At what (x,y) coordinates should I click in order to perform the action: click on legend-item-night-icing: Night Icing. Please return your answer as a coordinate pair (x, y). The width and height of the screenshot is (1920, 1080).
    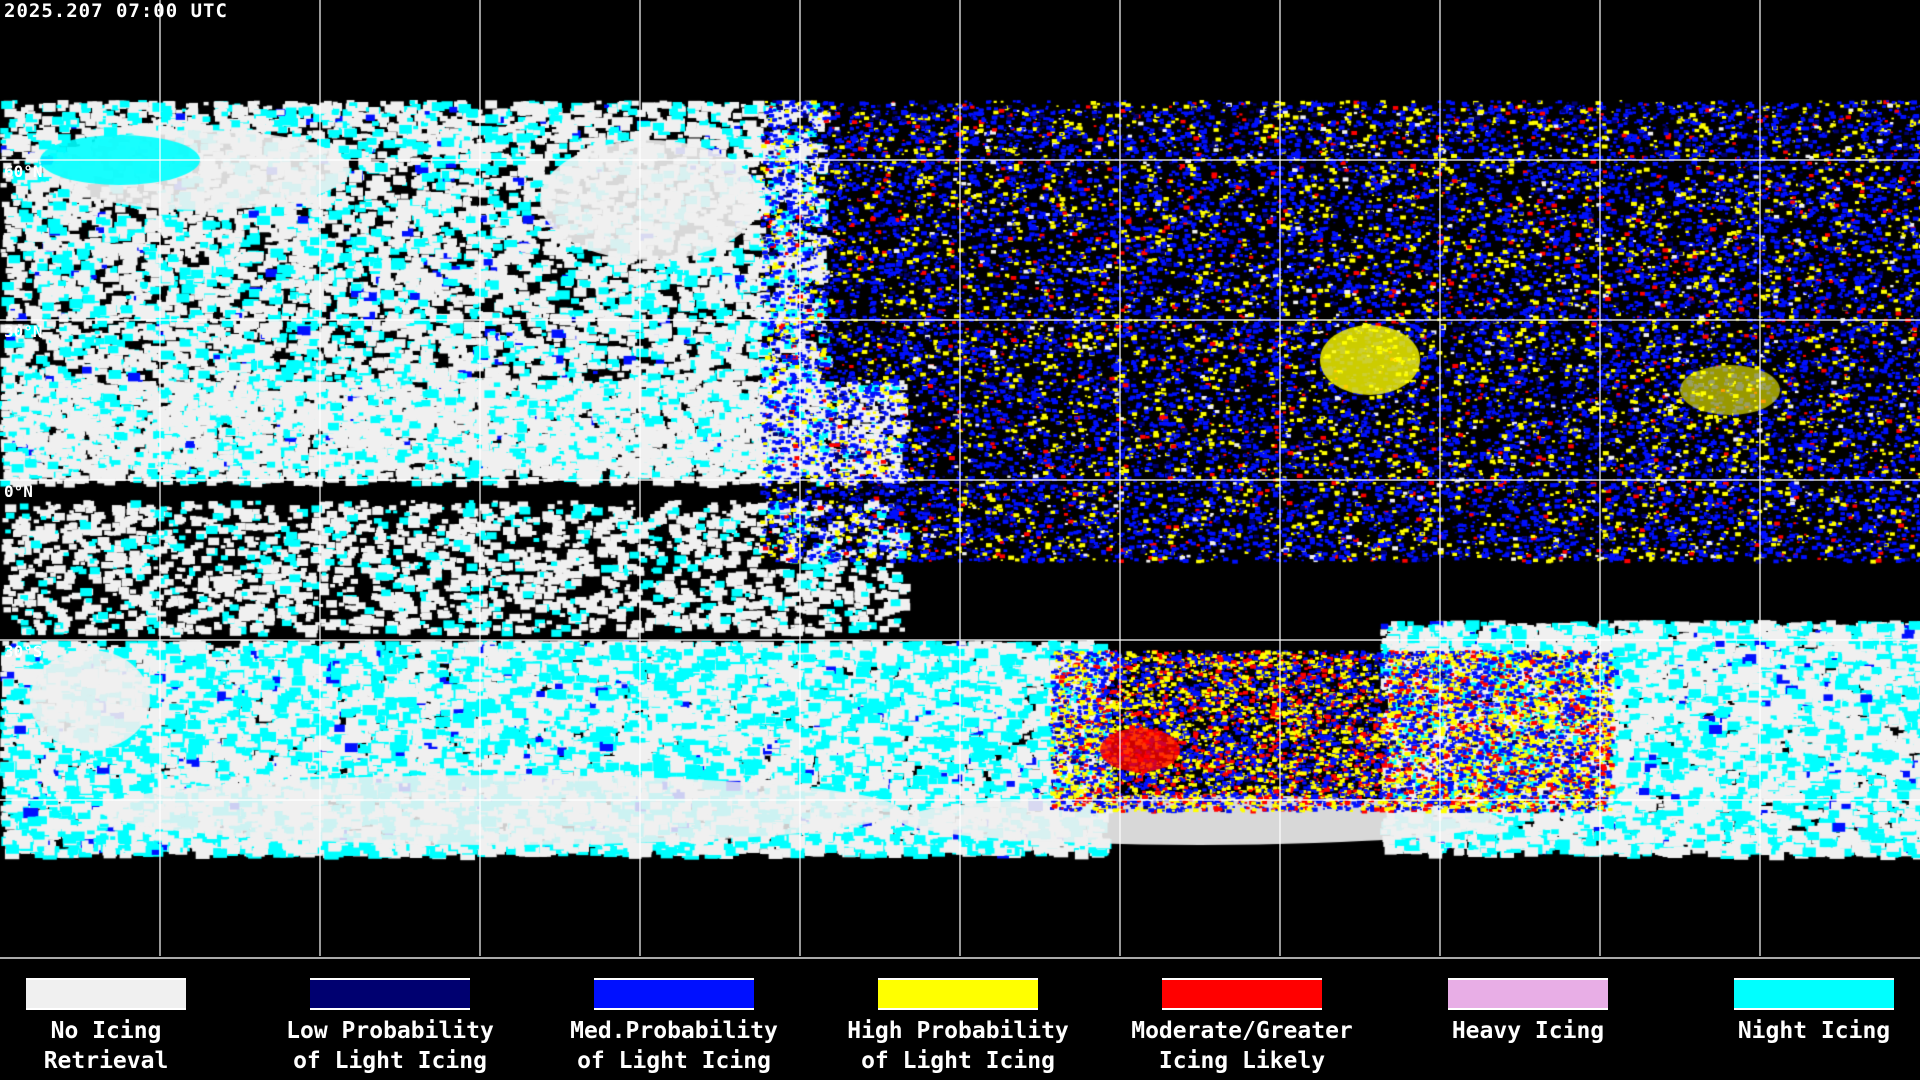
    Looking at the image, I should click on (1807, 1010).